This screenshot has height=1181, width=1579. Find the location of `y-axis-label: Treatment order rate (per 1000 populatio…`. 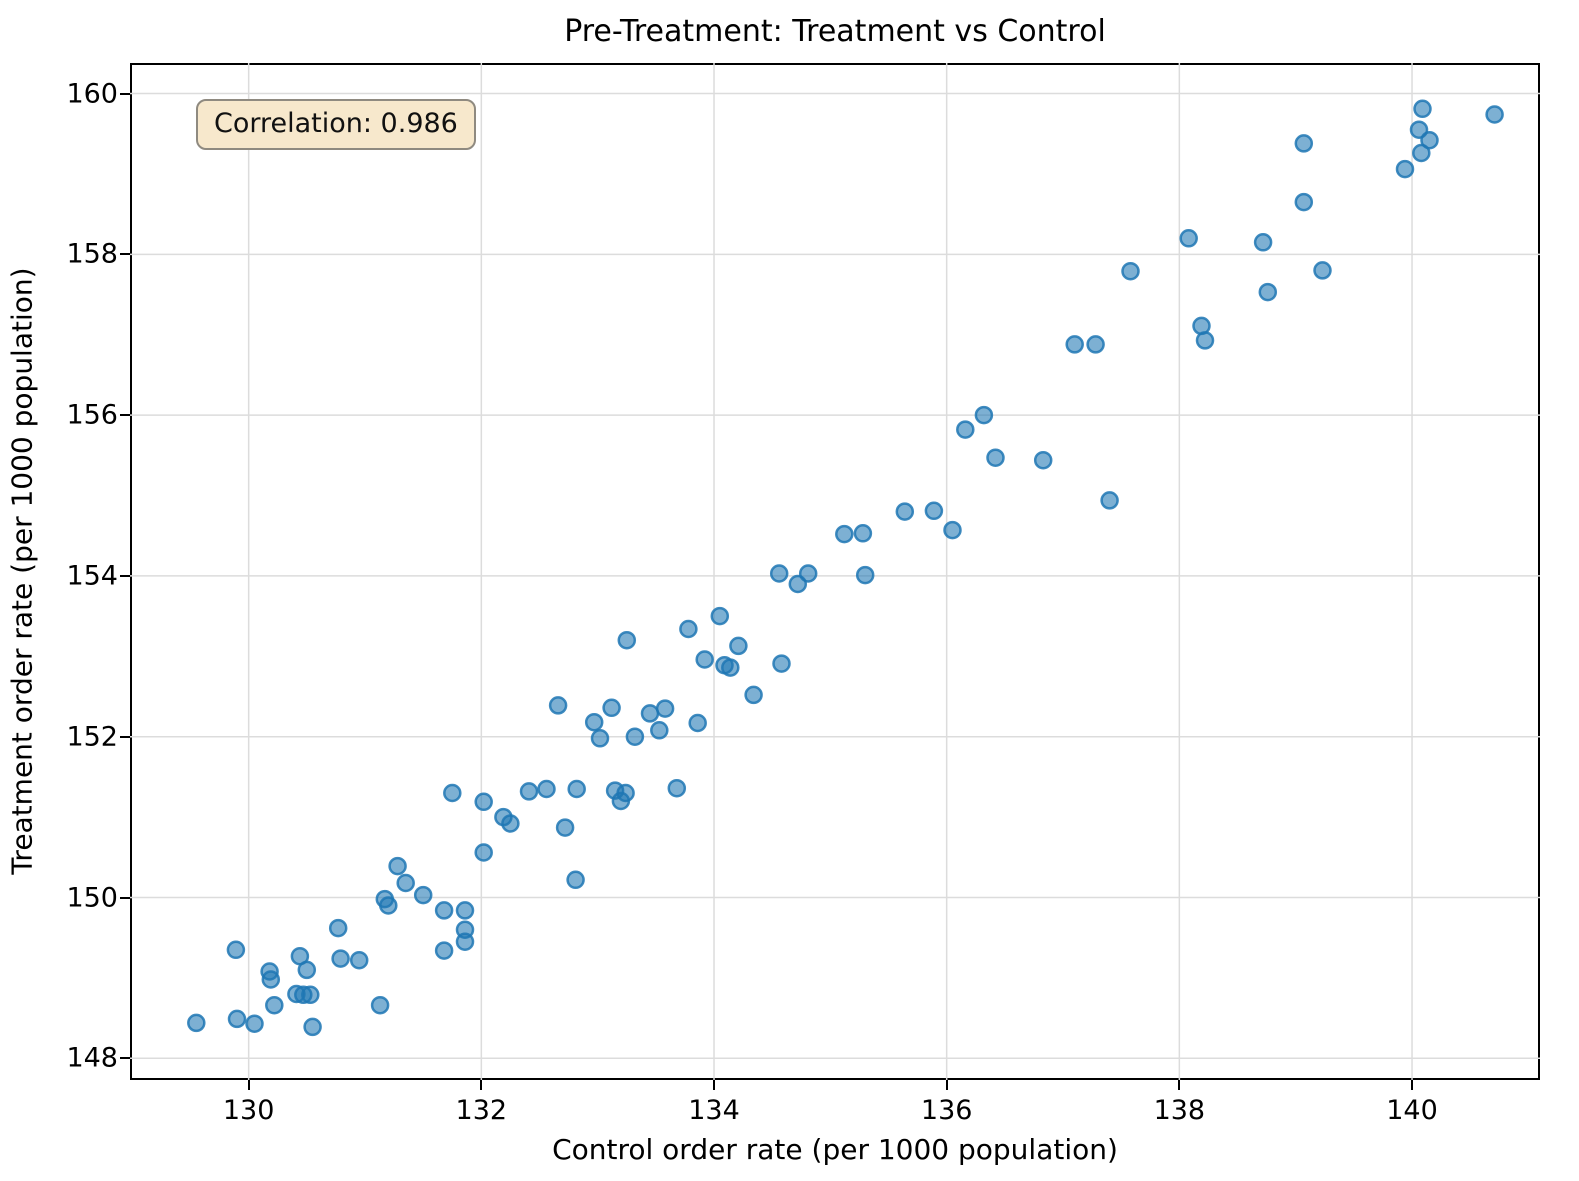

y-axis-label: Treatment order rate (per 1000 populatio… is located at coordinates (22, 571).